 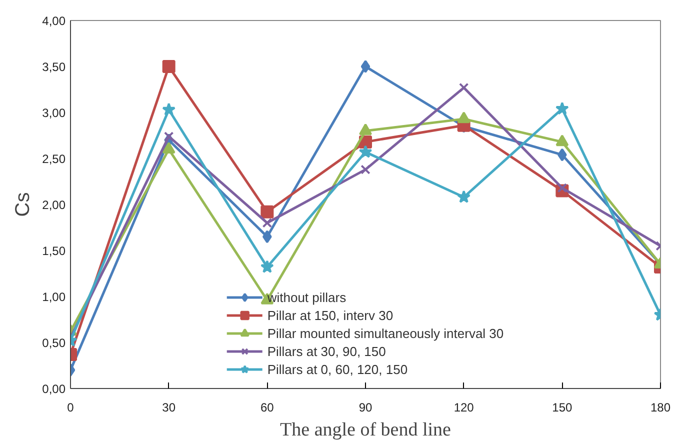 What do you see at coordinates (326, 351) in the screenshot?
I see `legend-label: Pillars at 30, 90, 150` at bounding box center [326, 351].